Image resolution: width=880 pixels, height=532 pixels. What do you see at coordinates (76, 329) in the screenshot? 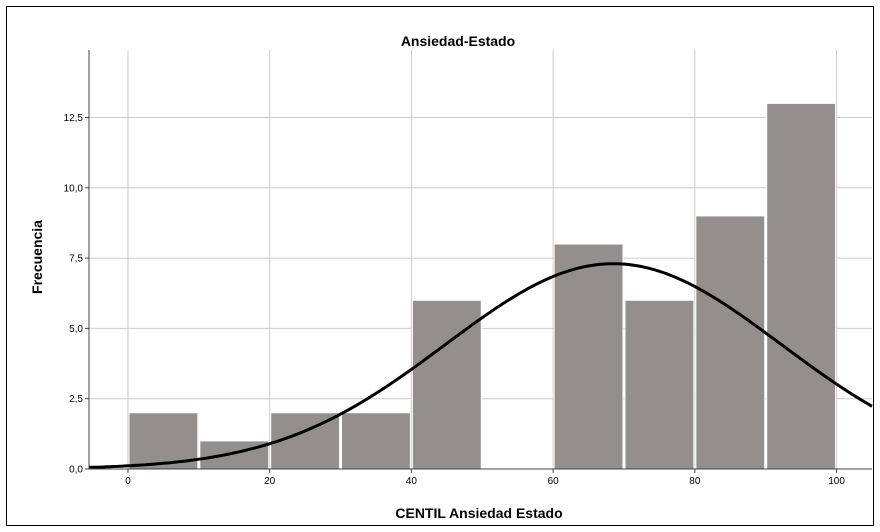
I see `y-tick-label-2: 5,0` at bounding box center [76, 329].